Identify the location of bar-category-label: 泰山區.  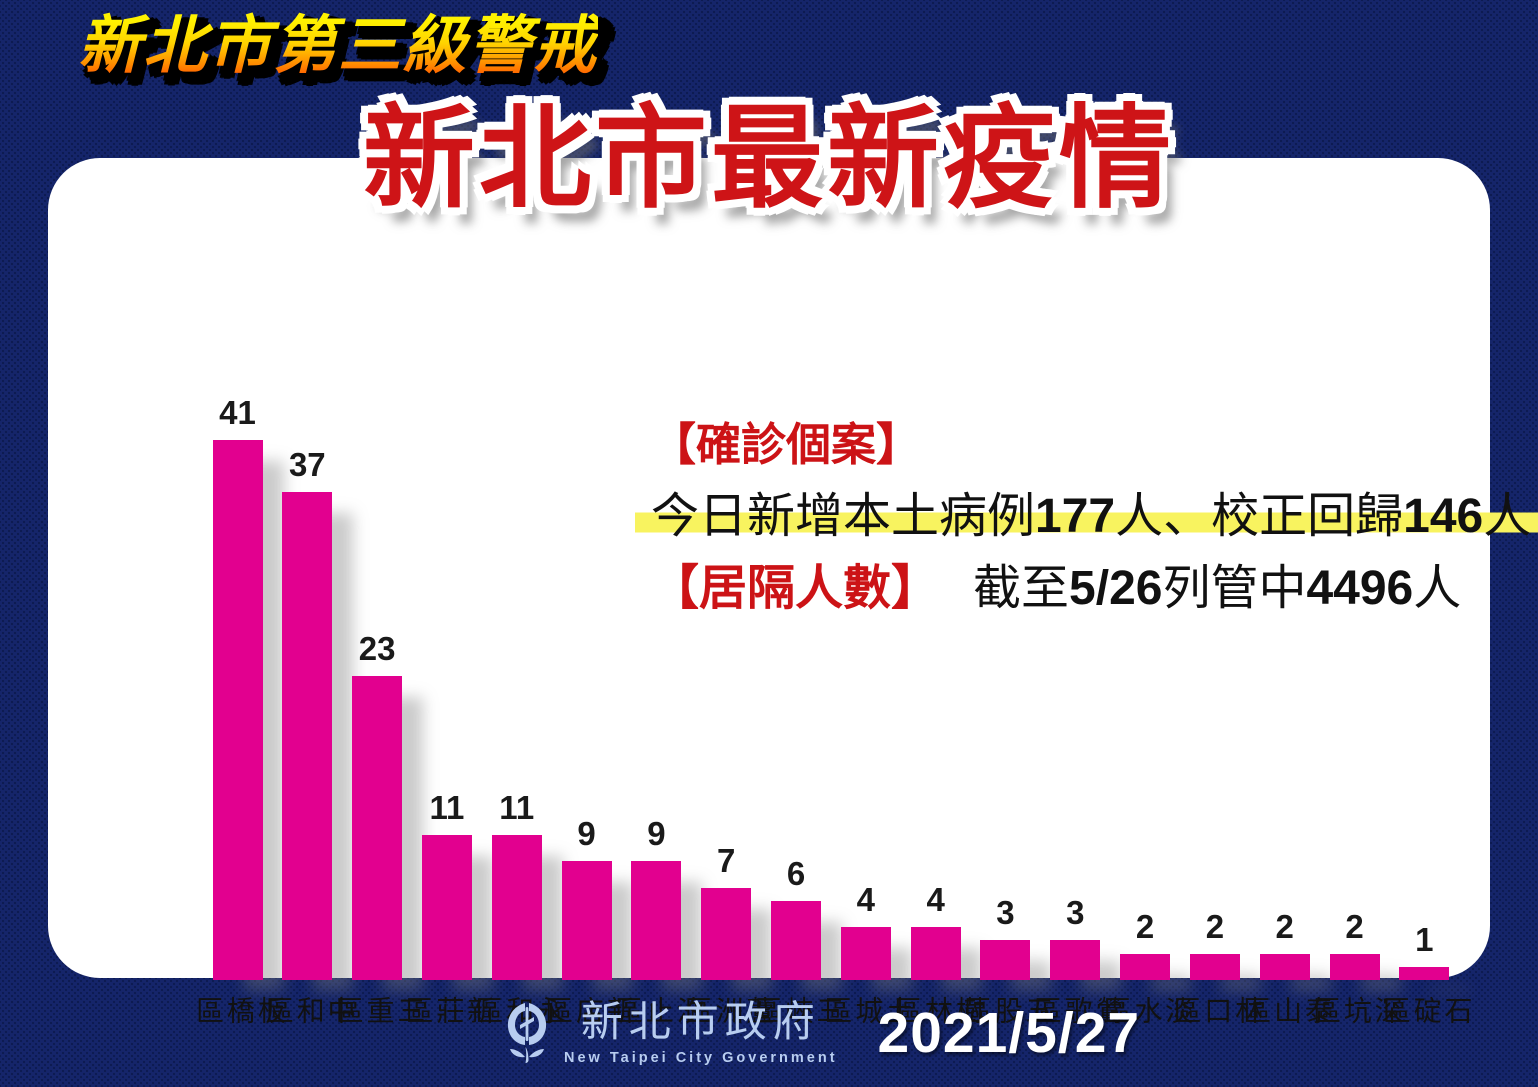
(1285, 1011).